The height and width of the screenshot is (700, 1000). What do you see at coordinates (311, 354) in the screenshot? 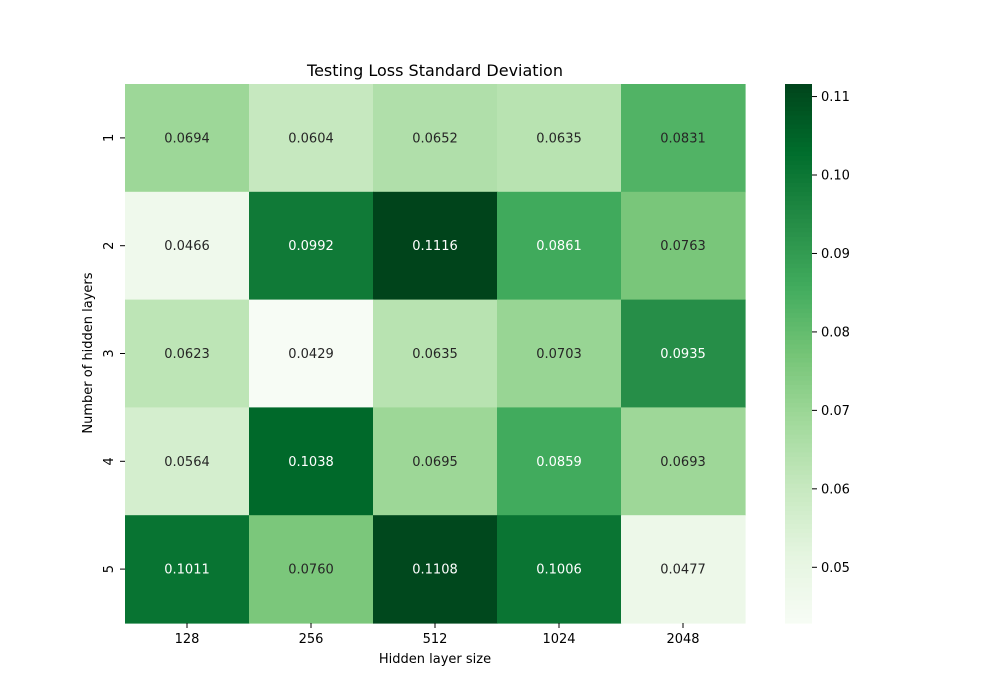
I see `cell-value-label: 0.0429` at bounding box center [311, 354].